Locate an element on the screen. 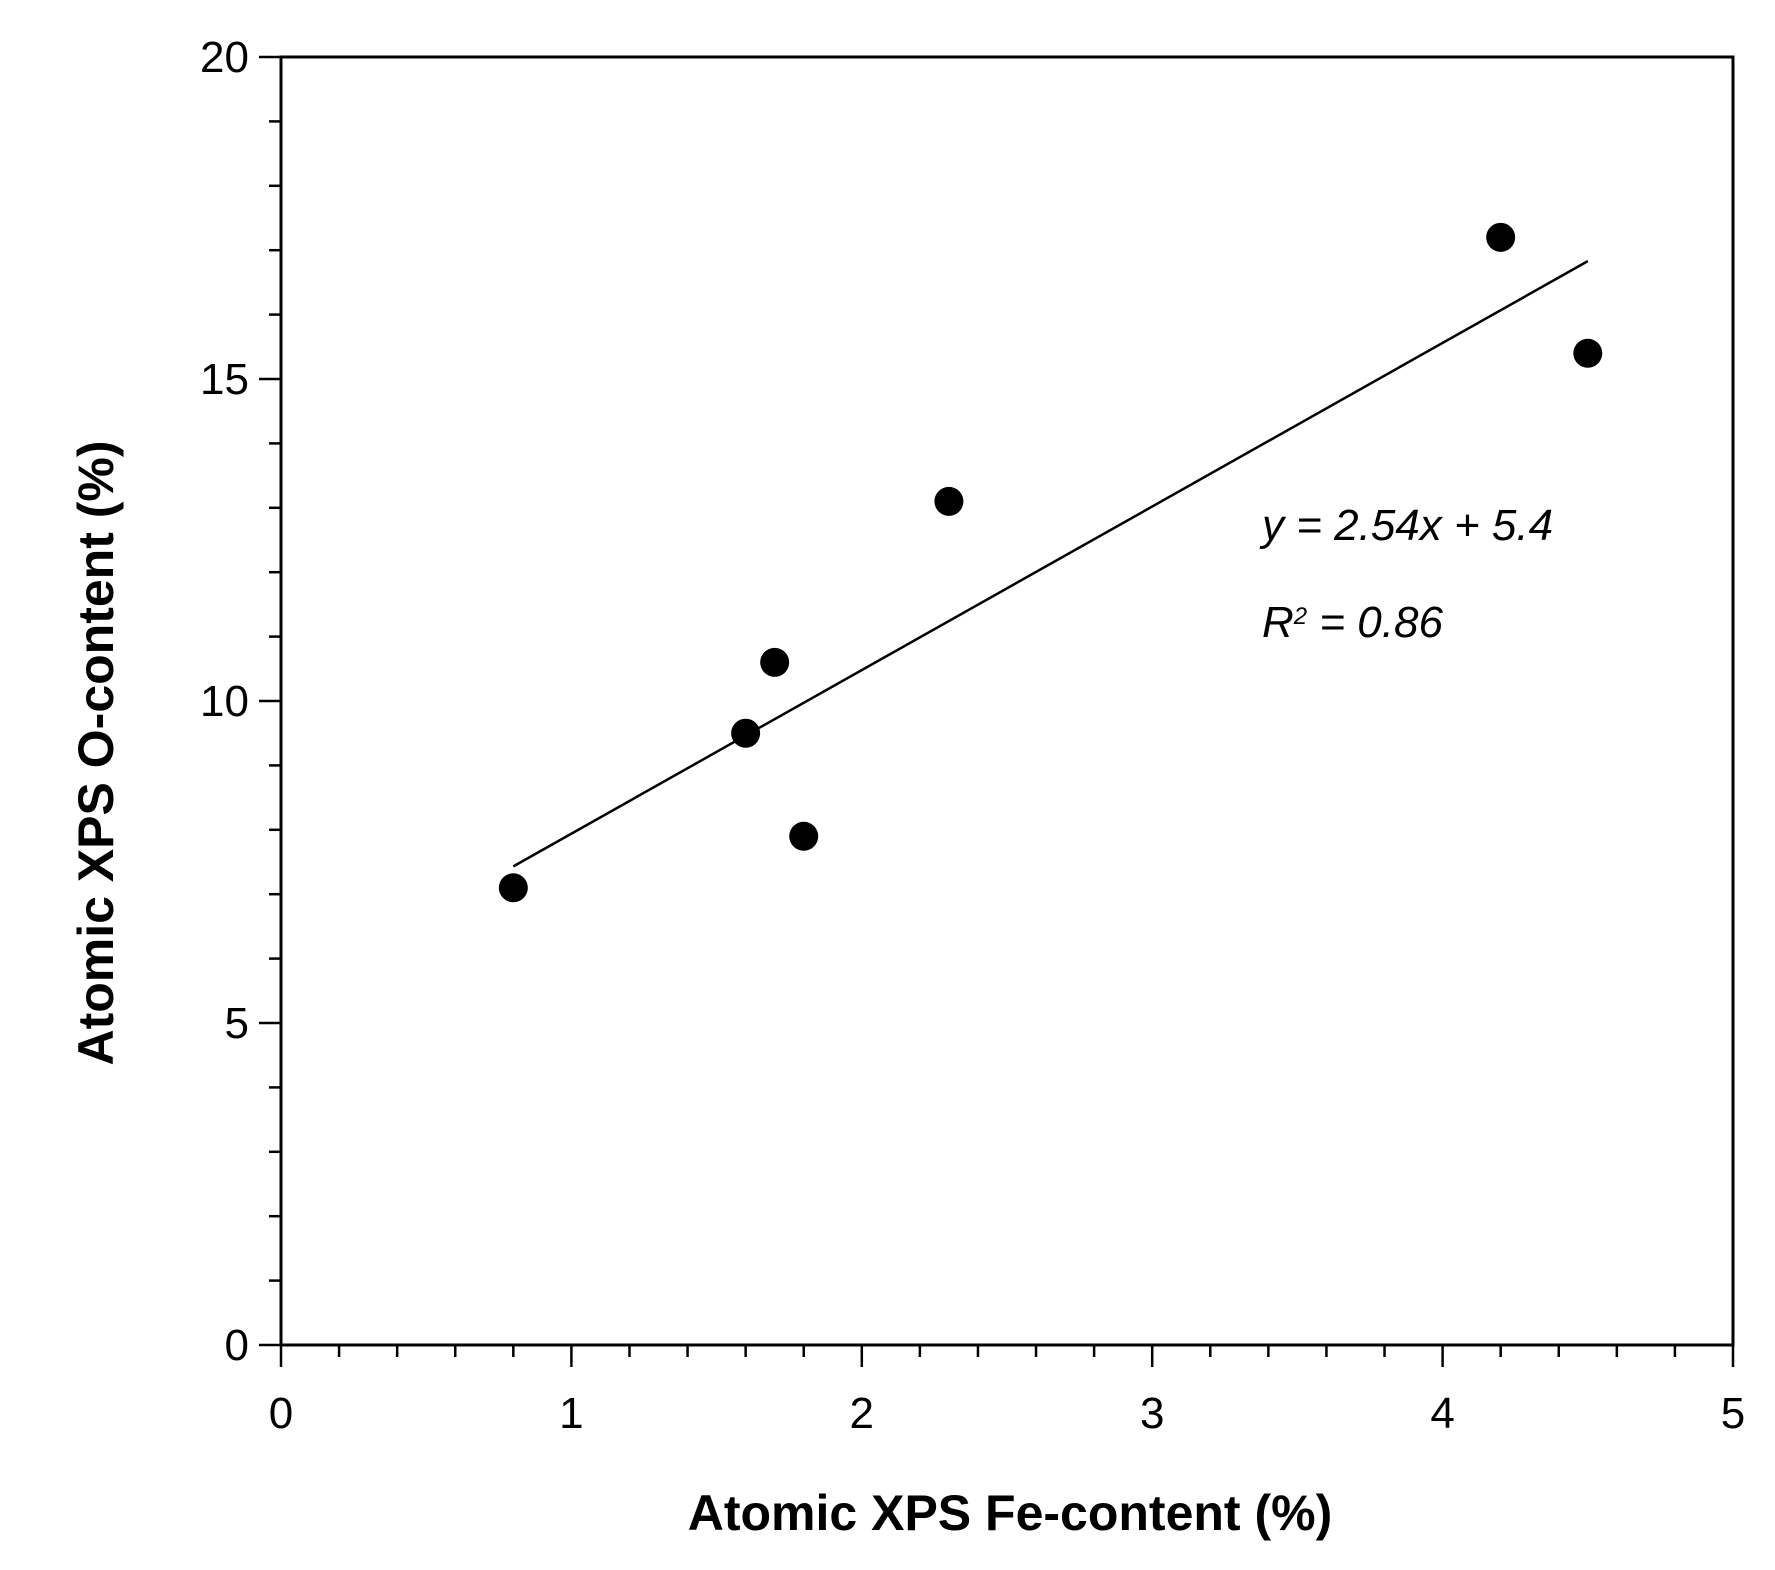 The height and width of the screenshot is (1570, 1775). y-tick-label: 20 is located at coordinates (224, 57).